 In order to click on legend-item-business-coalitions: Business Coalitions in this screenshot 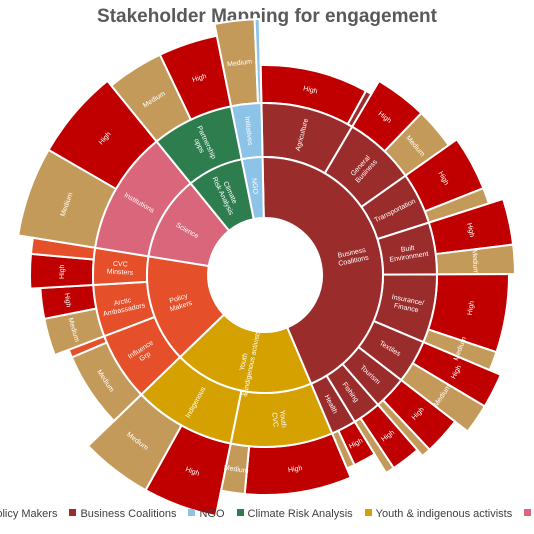, I will do `click(122, 514)`.